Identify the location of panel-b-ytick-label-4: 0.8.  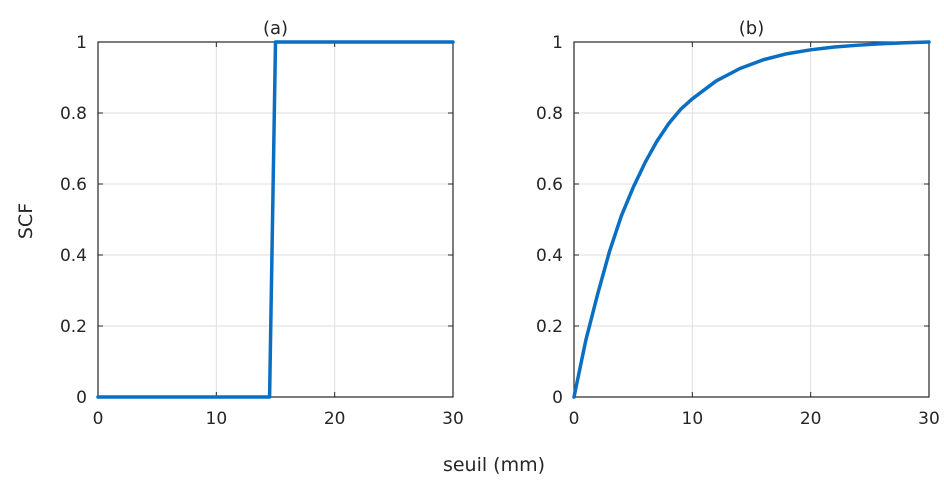
(549, 114).